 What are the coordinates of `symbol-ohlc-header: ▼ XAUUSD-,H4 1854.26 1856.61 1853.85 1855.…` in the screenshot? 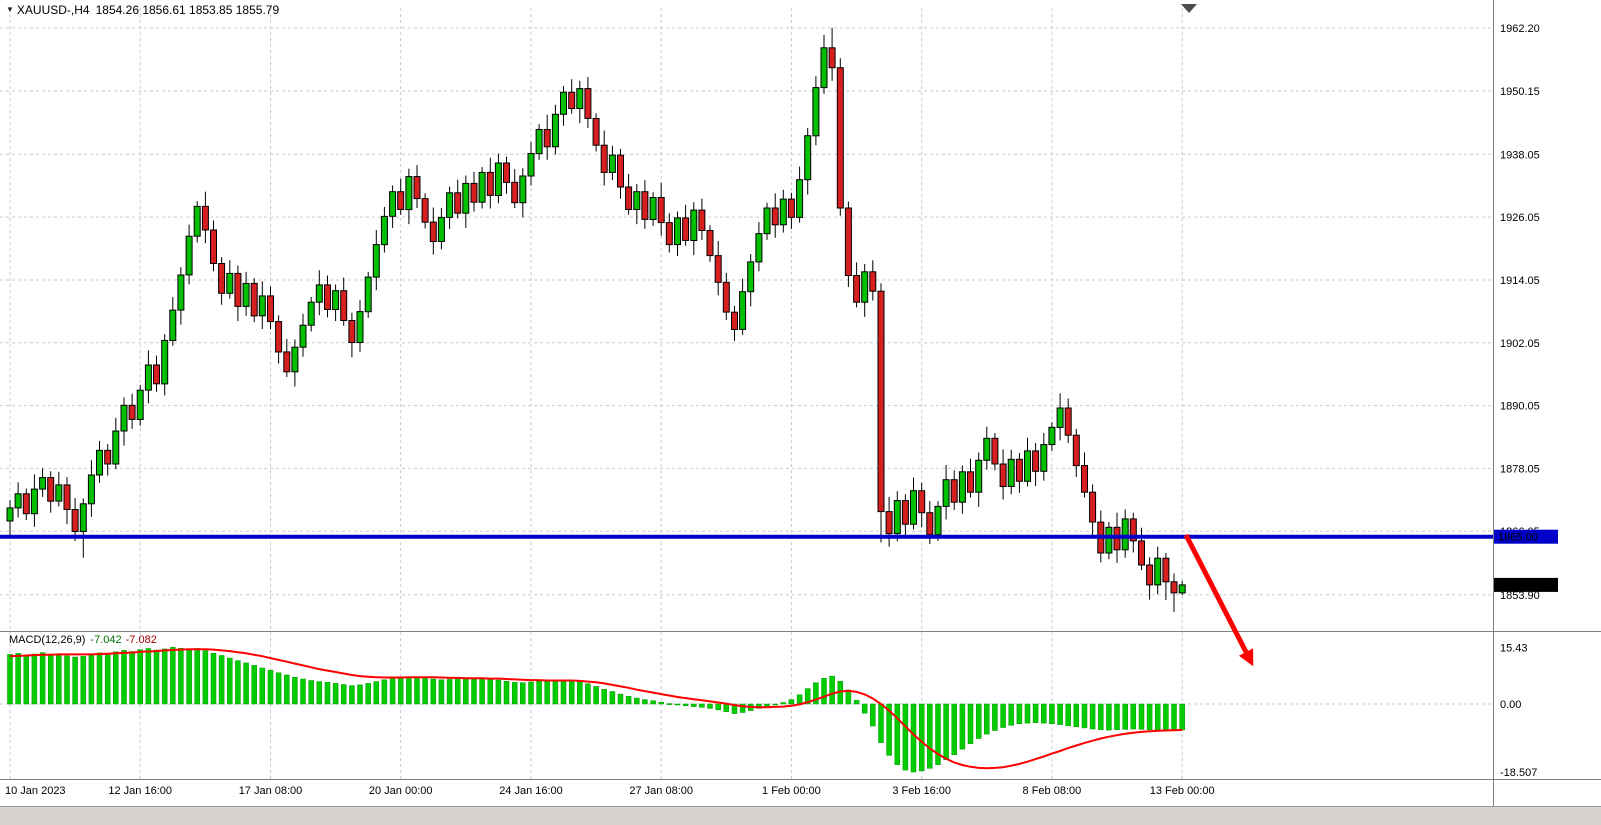 It's located at (142, 10).